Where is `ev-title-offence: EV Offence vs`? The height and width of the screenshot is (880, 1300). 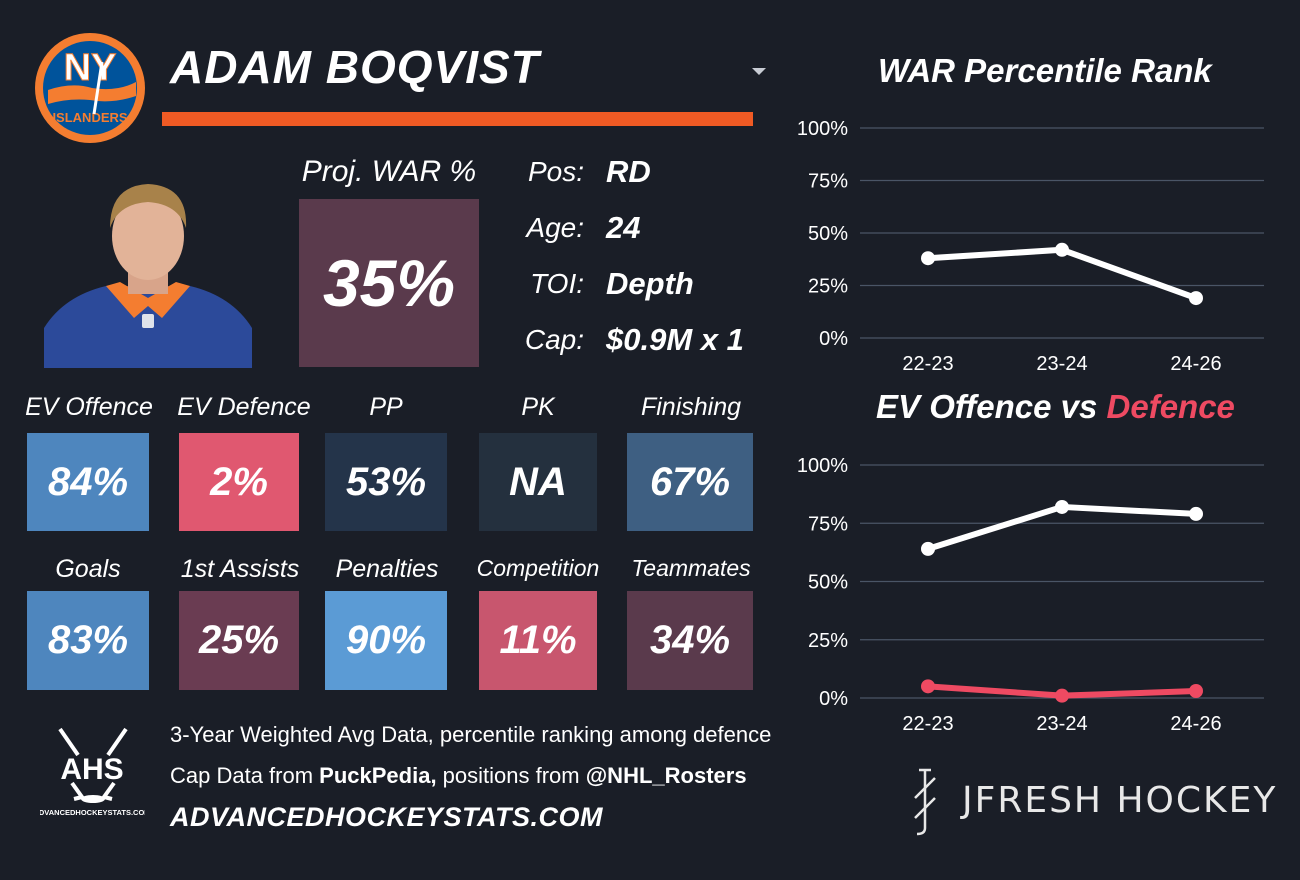 ev-title-offence: EV Offence vs is located at coordinates (991, 406).